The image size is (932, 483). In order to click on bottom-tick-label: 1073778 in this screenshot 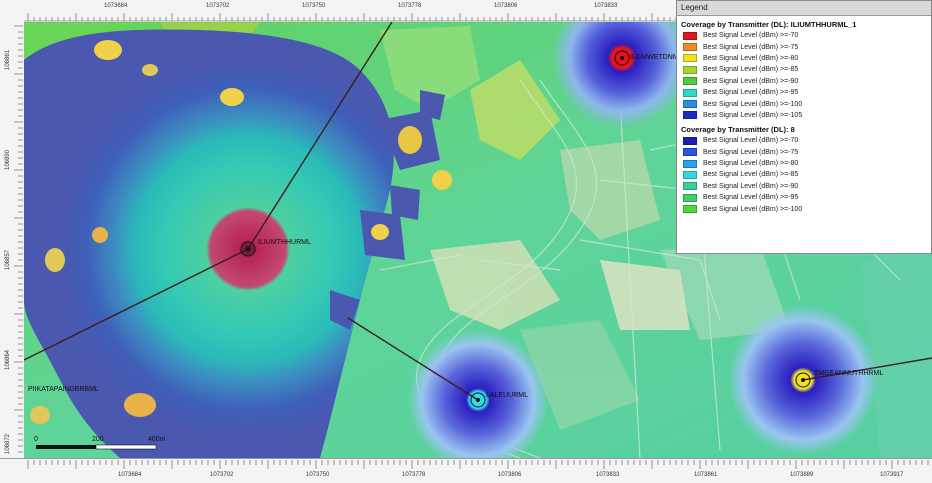, I will do `click(414, 475)`.